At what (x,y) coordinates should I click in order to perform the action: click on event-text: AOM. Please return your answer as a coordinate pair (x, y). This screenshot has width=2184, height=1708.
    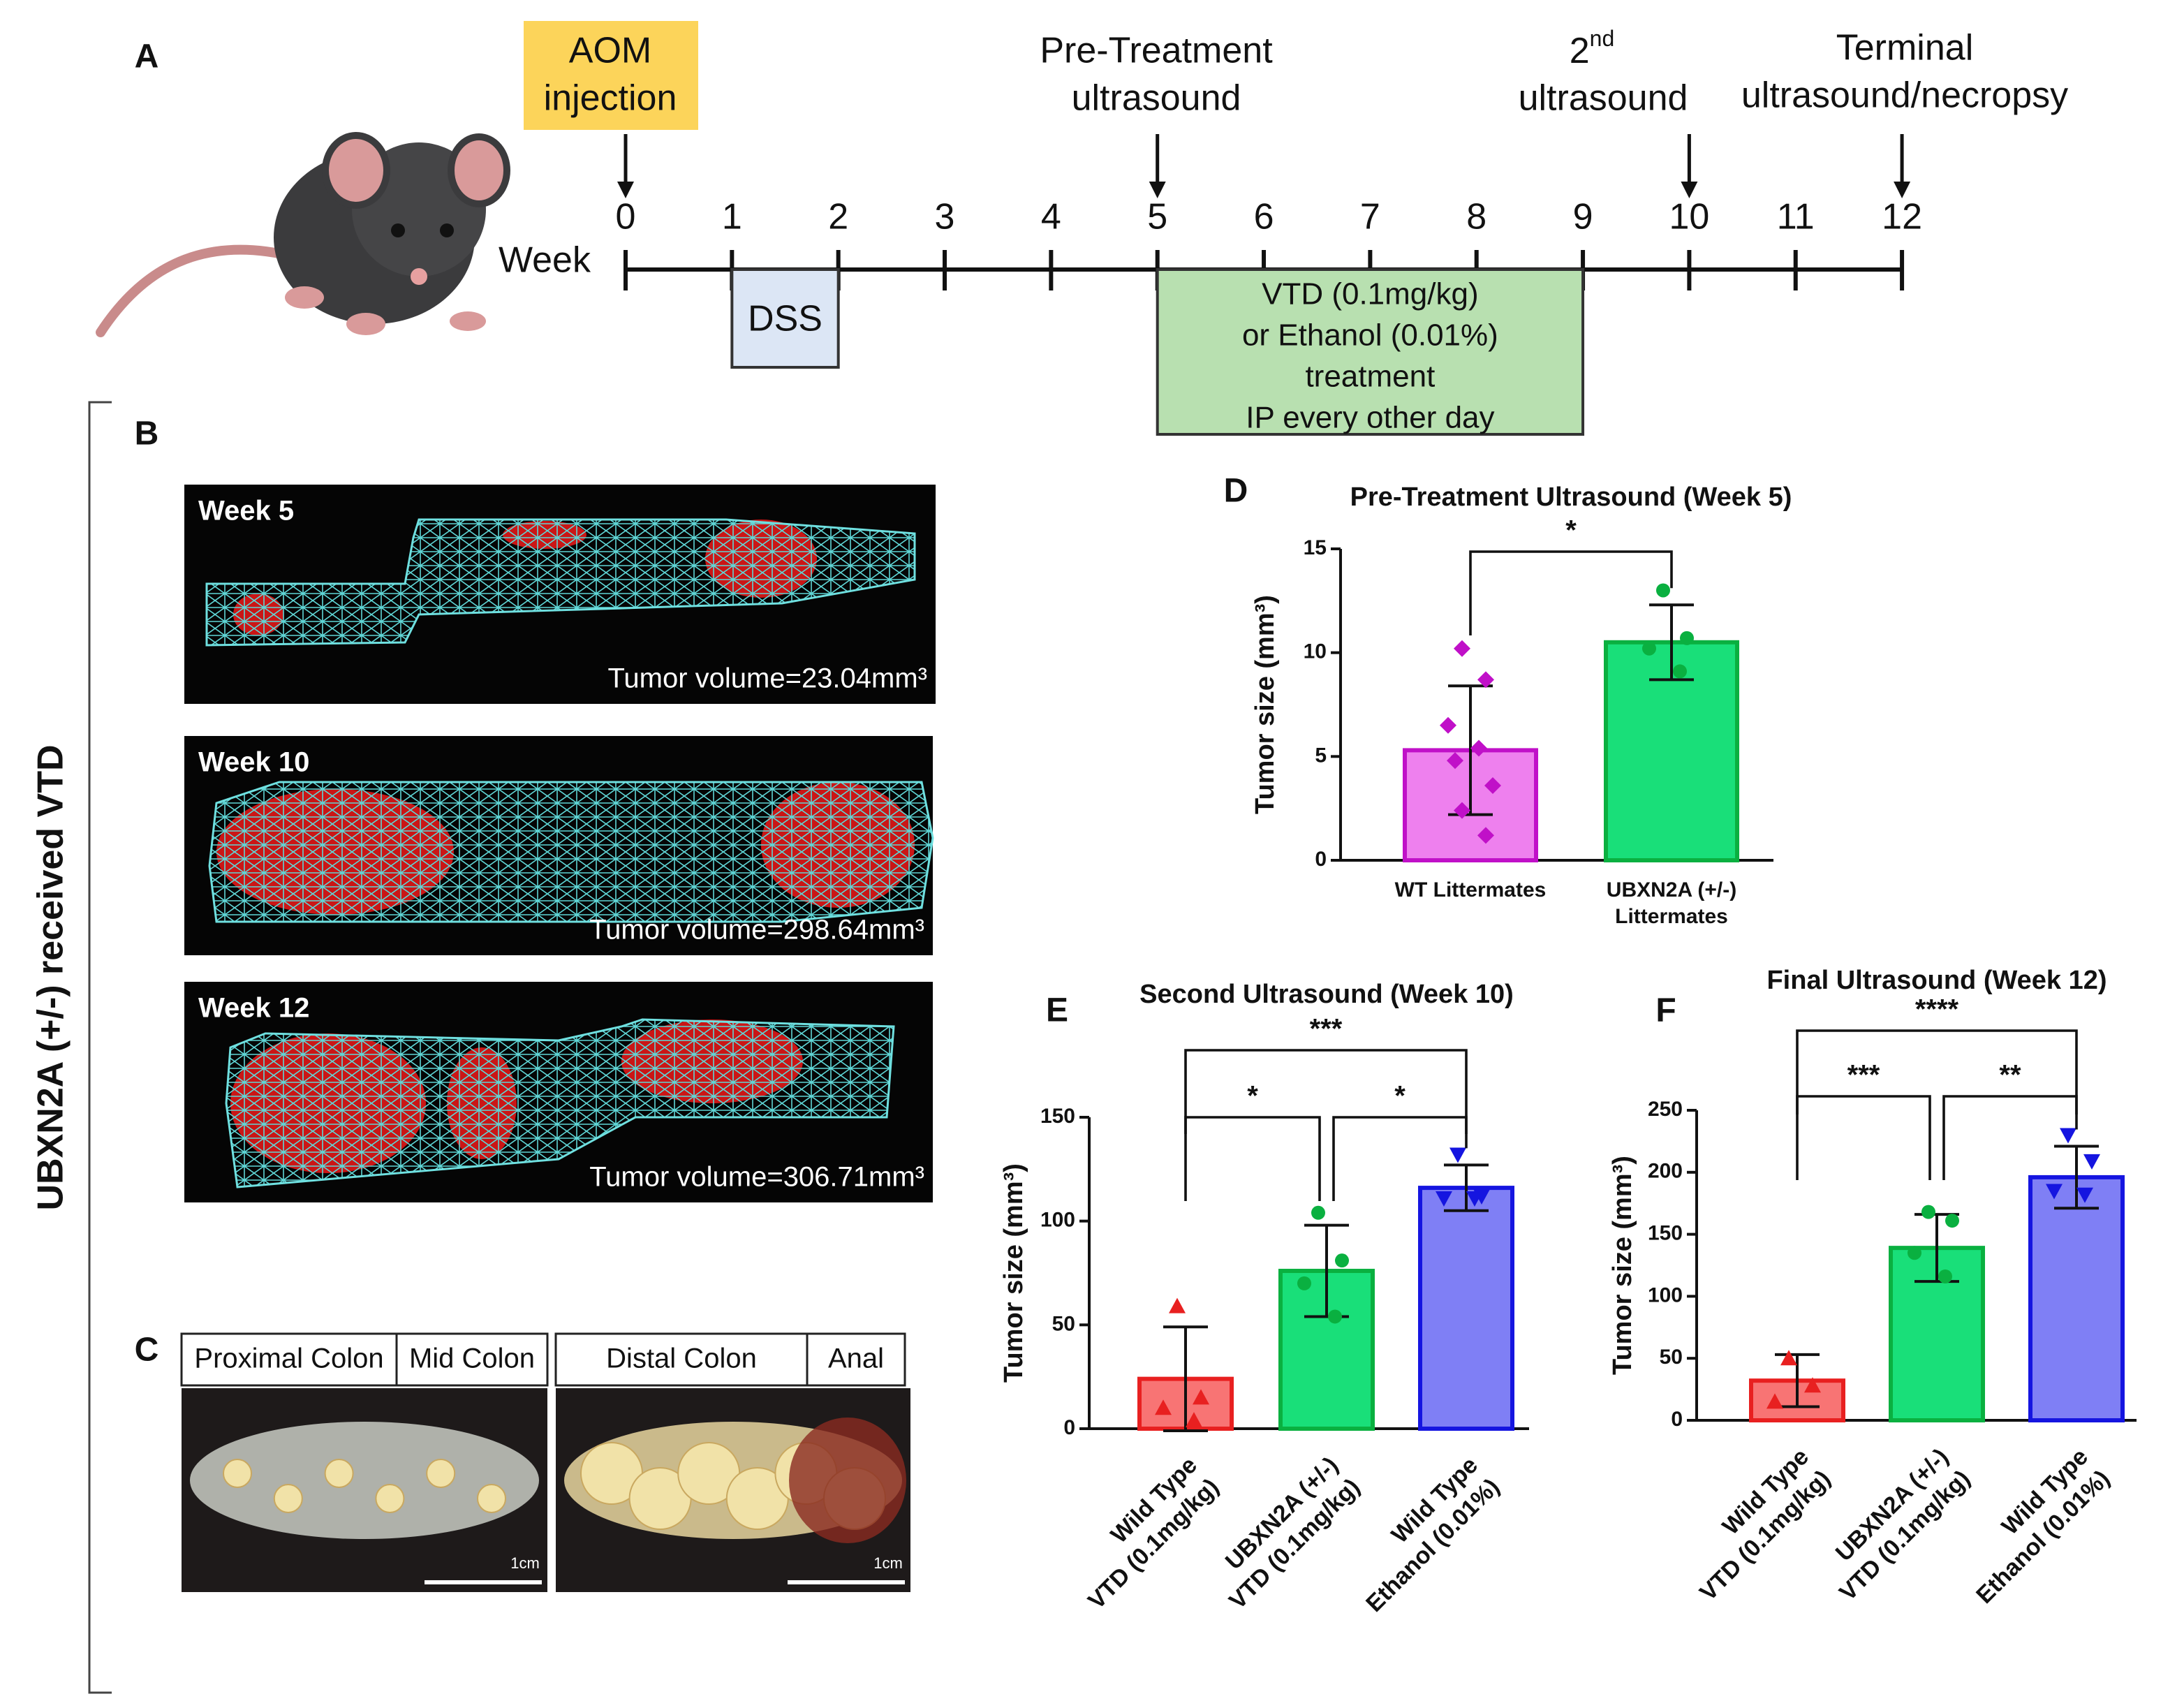
    Looking at the image, I should click on (610, 51).